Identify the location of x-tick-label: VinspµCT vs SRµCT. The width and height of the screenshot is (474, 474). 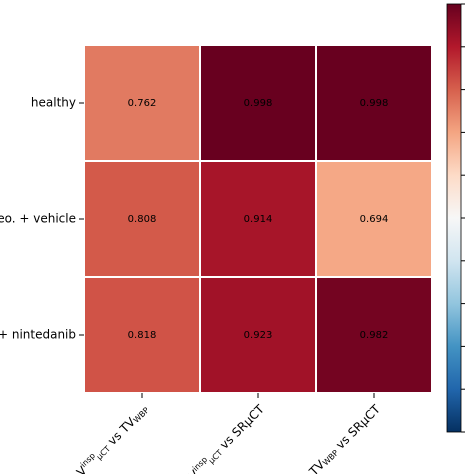
(226, 437).